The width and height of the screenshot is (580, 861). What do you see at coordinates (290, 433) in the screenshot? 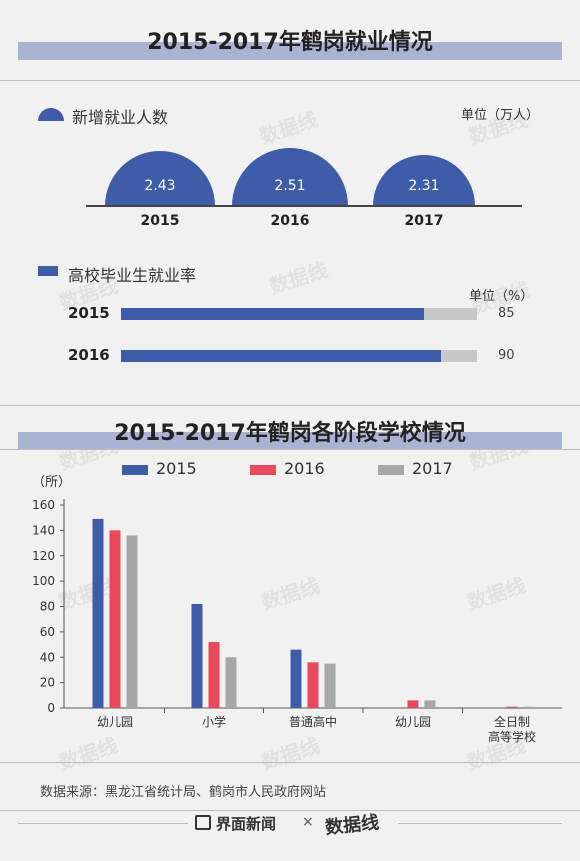
I see `page-title-schools: 2015-2017年鹤岗各阶段学校情况` at bounding box center [290, 433].